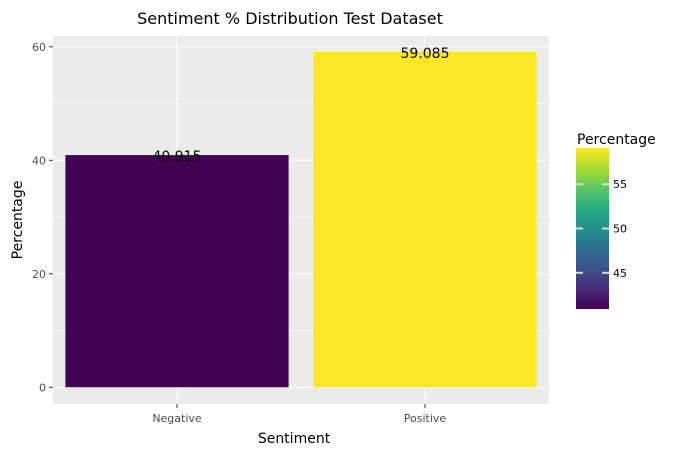 Image resolution: width=690 pixels, height=456 pixels. I want to click on legend-ticks: 45 50 55, so click(601, 229).